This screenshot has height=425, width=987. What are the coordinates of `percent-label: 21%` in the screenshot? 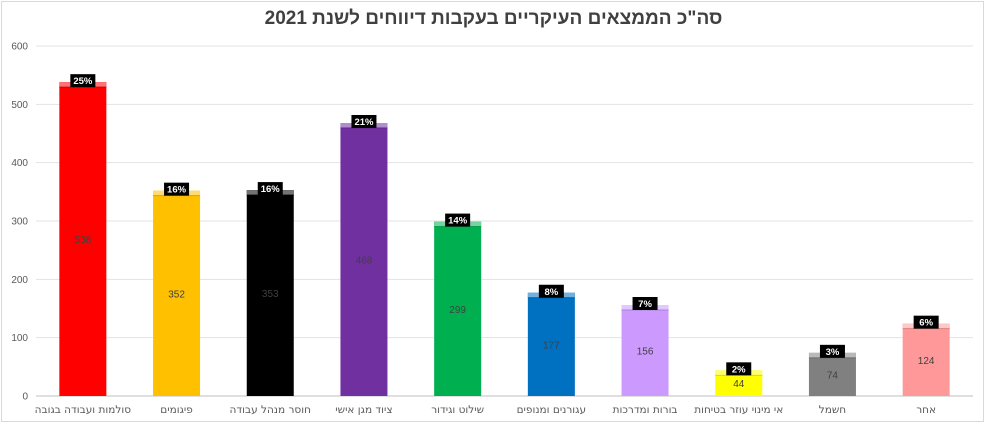 It's located at (364, 122).